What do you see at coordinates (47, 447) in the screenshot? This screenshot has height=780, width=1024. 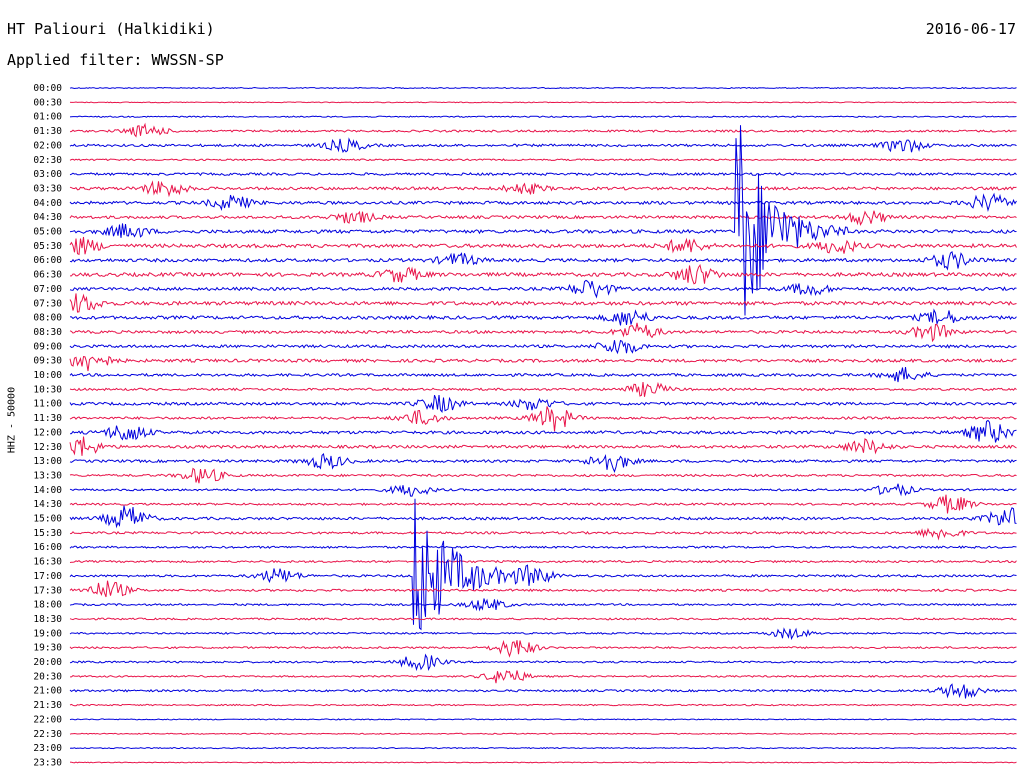 I see `tick-label: 12:30` at bounding box center [47, 447].